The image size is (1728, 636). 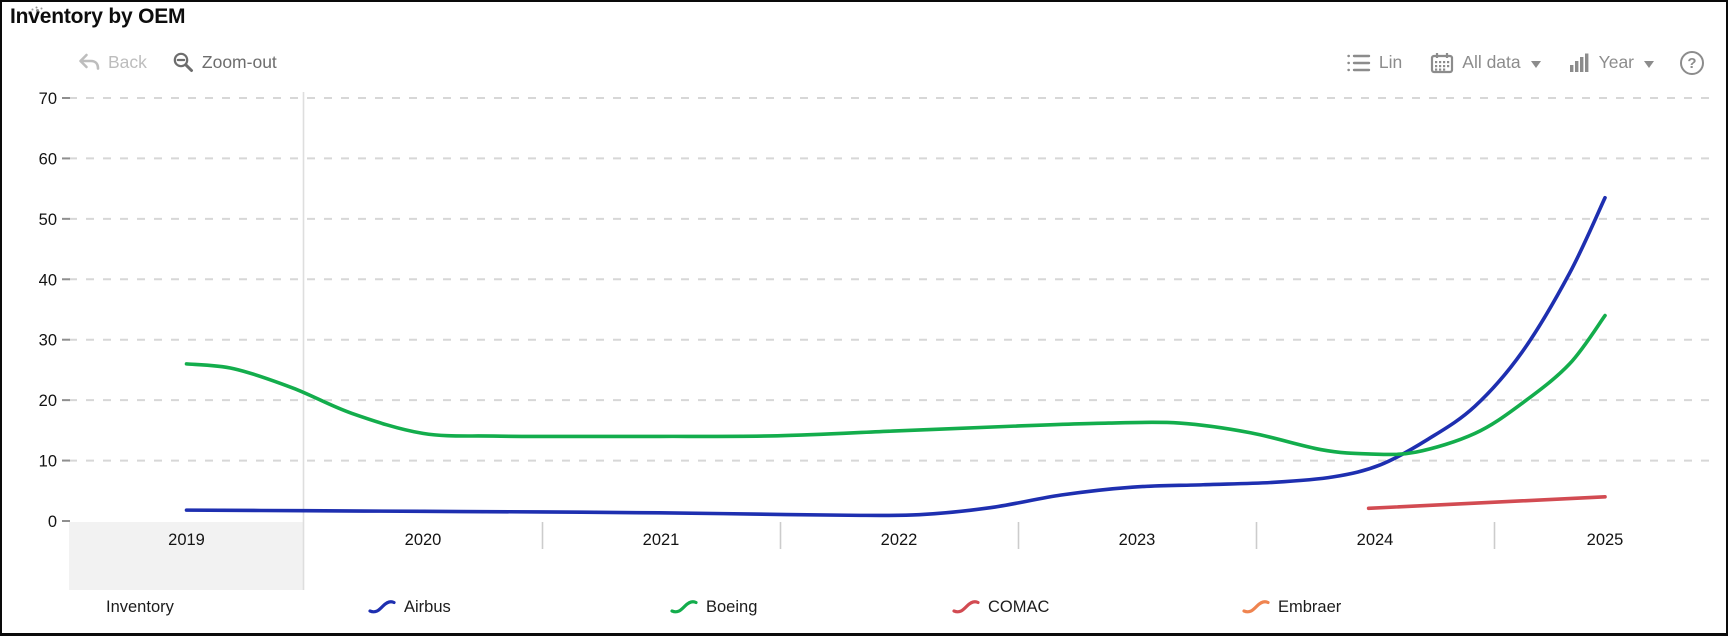 I want to click on legend-item-comac: COMAC, so click(x=1000, y=607).